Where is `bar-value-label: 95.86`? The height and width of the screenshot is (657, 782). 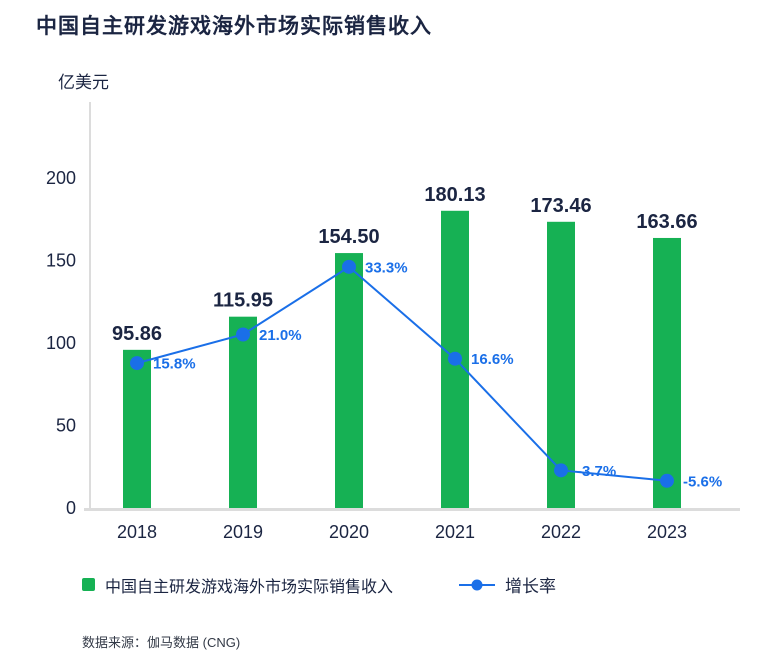 bar-value-label: 95.86 is located at coordinates (137, 334).